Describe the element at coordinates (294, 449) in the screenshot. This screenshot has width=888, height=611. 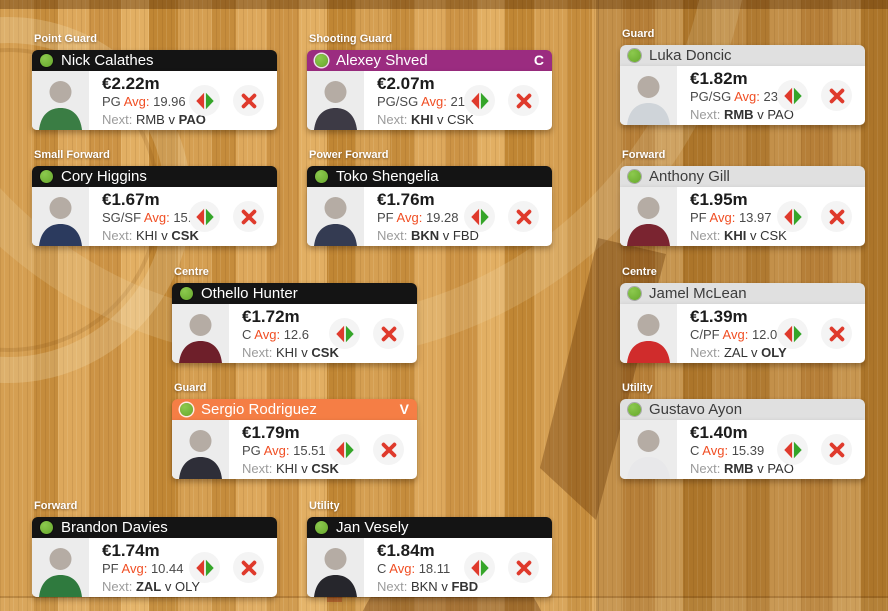
I see `player-card-body: €1.79m PG Avg: 15.51 Next: KHI v CSK` at that location.